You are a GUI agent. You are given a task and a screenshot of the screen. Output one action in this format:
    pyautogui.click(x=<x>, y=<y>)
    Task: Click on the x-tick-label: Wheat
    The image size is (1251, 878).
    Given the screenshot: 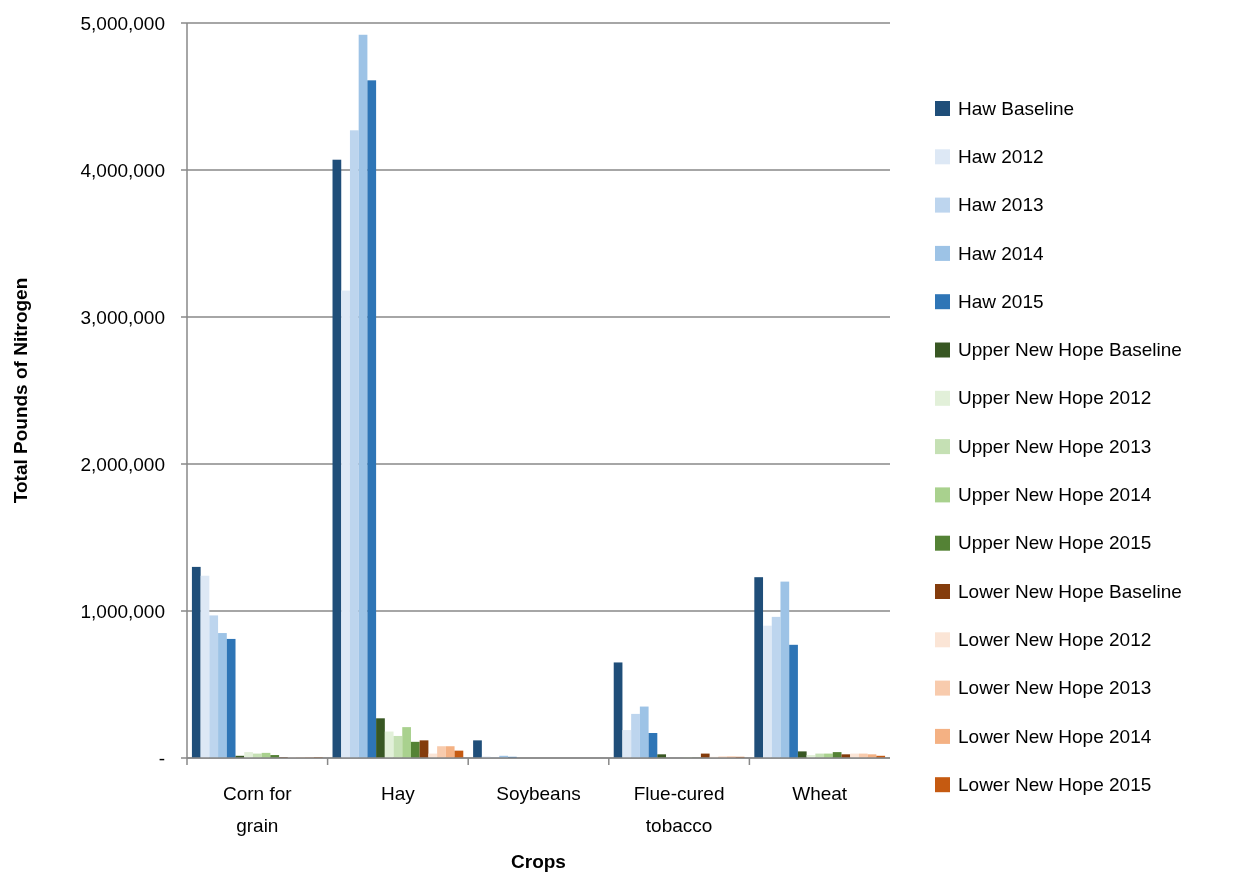 What is the action you would take?
    pyautogui.click(x=820, y=793)
    